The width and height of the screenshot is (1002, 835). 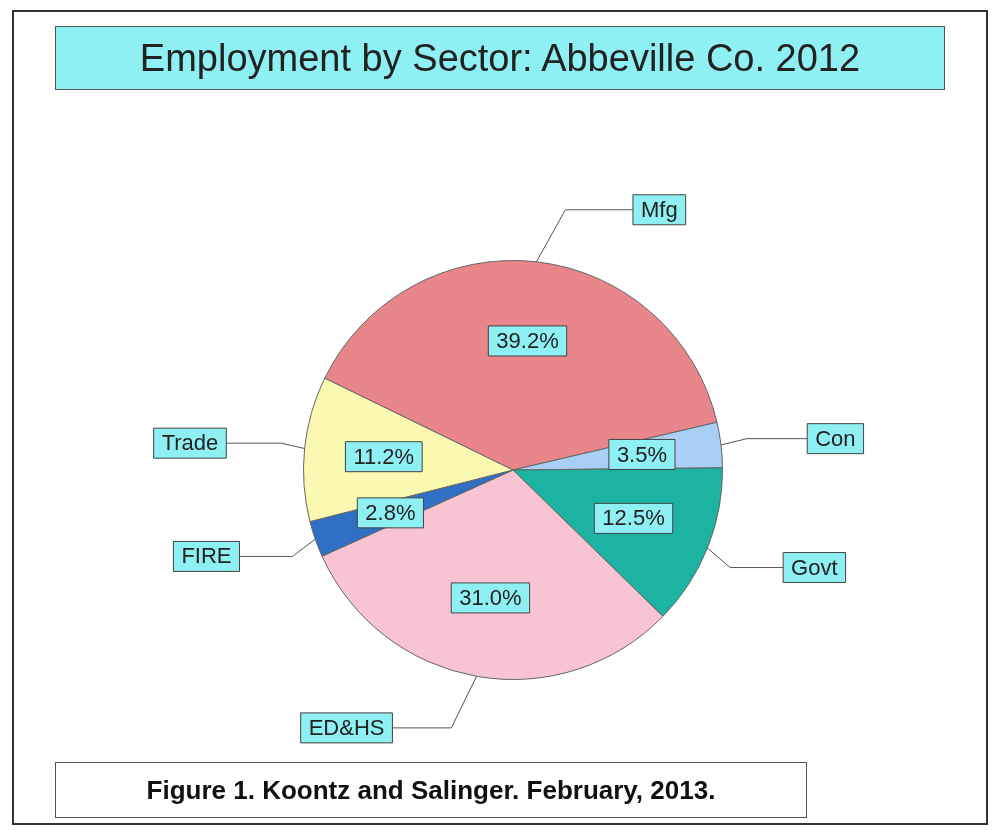 What do you see at coordinates (814, 567) in the screenshot?
I see `slice-label: Govt` at bounding box center [814, 567].